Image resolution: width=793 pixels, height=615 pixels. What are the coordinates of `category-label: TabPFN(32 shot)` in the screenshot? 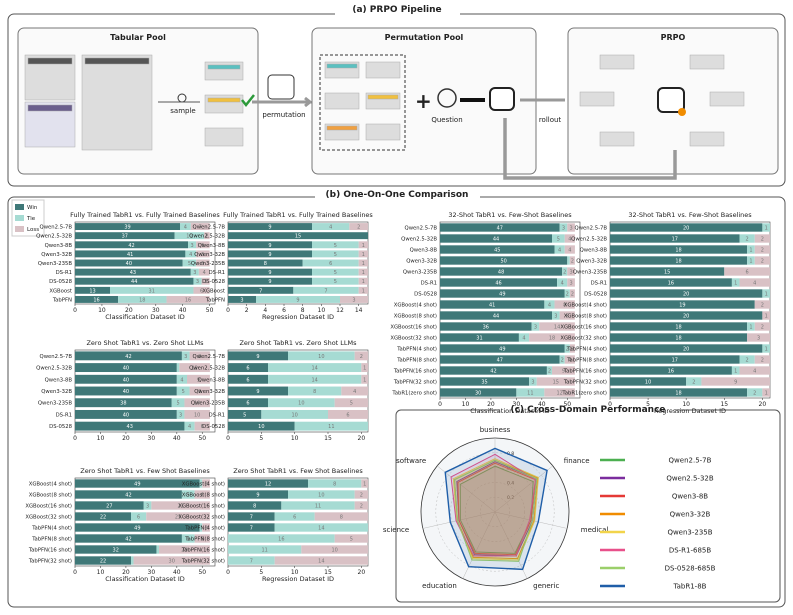 It's located at (203, 562).